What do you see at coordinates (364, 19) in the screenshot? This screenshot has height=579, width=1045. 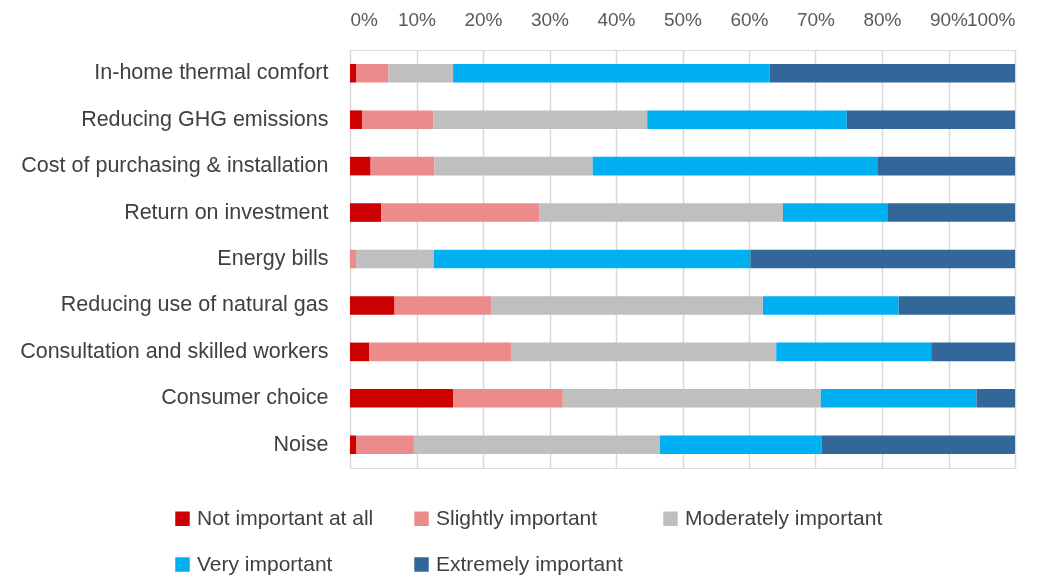 I see `x-tick-label: 0%` at bounding box center [364, 19].